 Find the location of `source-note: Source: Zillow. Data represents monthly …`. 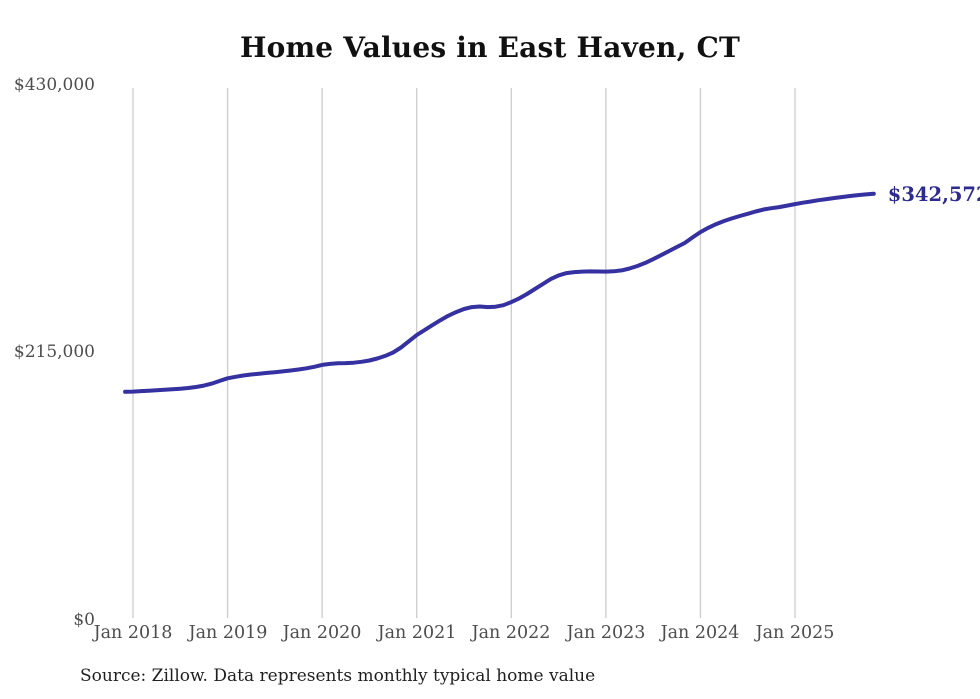

source-note: Source: Zillow. Data represents monthly … is located at coordinates (338, 676).